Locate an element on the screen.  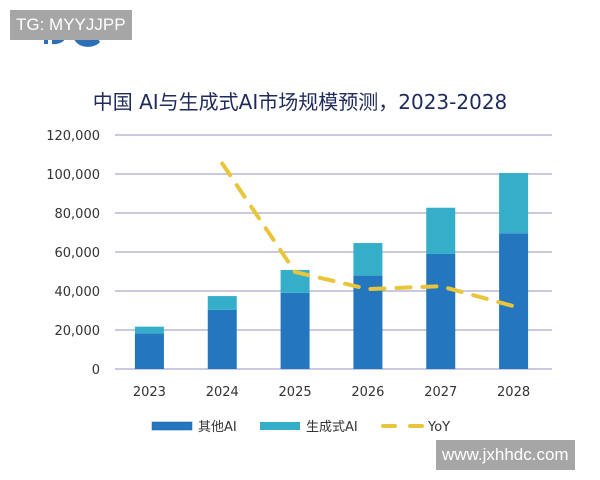
bar-generative-ai-2026 is located at coordinates (368, 259).